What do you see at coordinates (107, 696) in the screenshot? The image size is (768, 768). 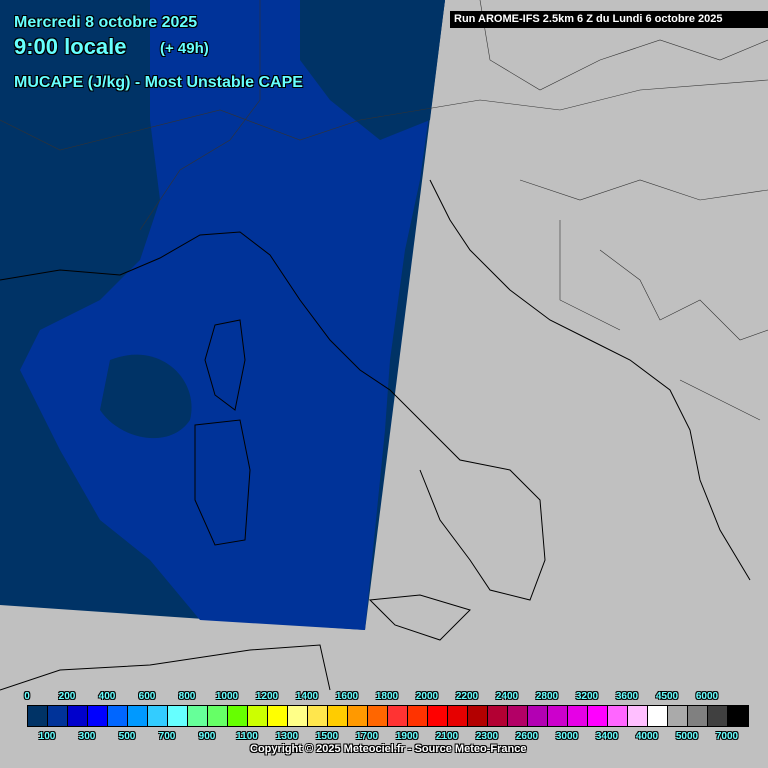 I see `legend-label-top: 400` at bounding box center [107, 696].